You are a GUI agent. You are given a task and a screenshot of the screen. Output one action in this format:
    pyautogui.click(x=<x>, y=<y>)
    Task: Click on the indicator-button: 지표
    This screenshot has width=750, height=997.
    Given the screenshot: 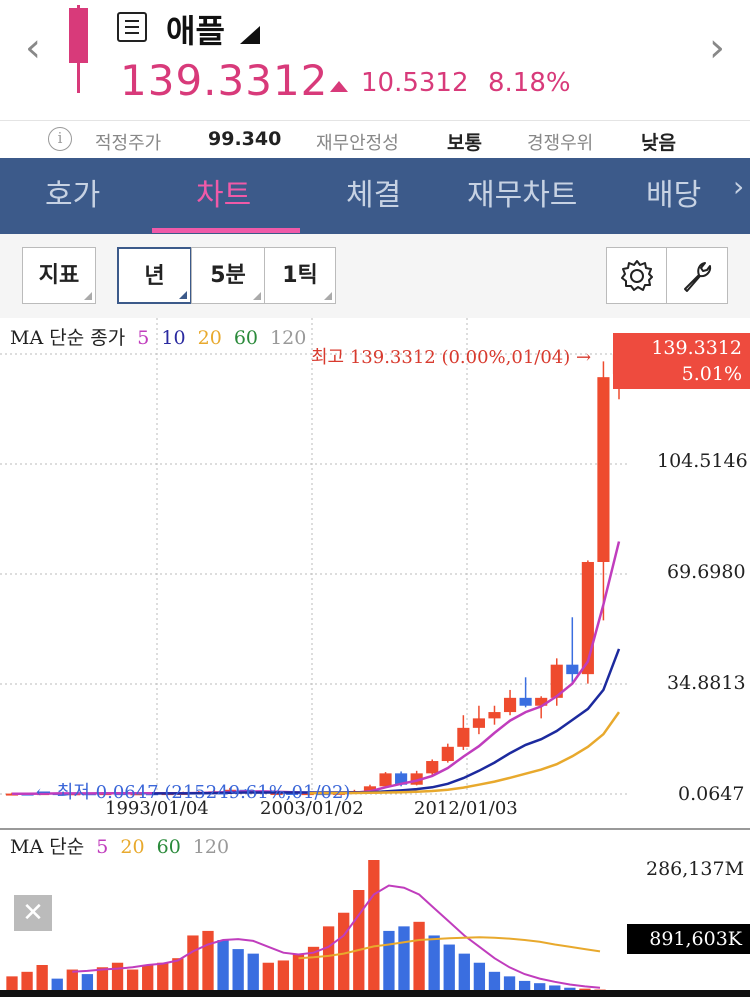 What is the action you would take?
    pyautogui.click(x=59, y=275)
    